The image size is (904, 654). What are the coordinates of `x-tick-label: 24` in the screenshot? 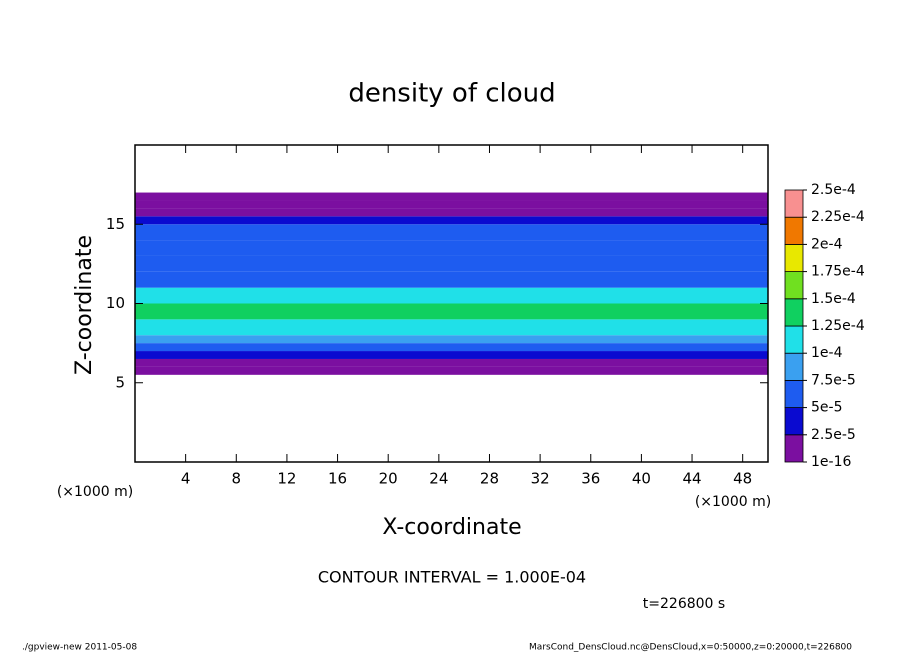 It's located at (438, 479).